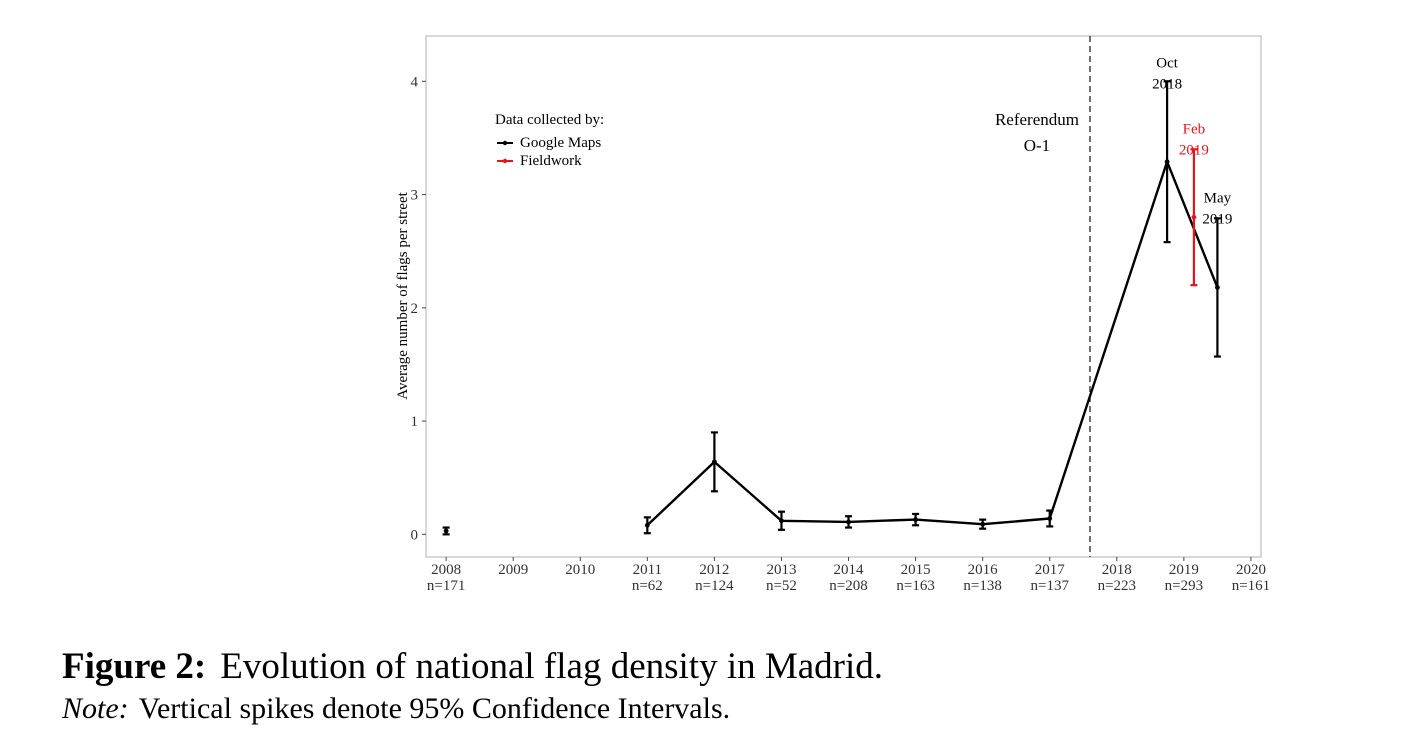 Image resolution: width=1406 pixels, height=756 pixels. I want to click on annotation-0-line-0: Oct, so click(1167, 64).